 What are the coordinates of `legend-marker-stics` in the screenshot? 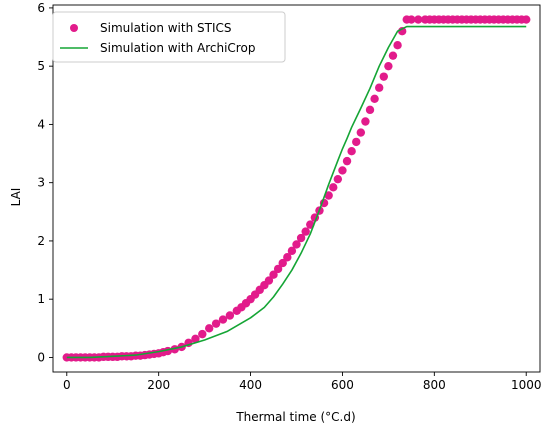 It's located at (74, 28).